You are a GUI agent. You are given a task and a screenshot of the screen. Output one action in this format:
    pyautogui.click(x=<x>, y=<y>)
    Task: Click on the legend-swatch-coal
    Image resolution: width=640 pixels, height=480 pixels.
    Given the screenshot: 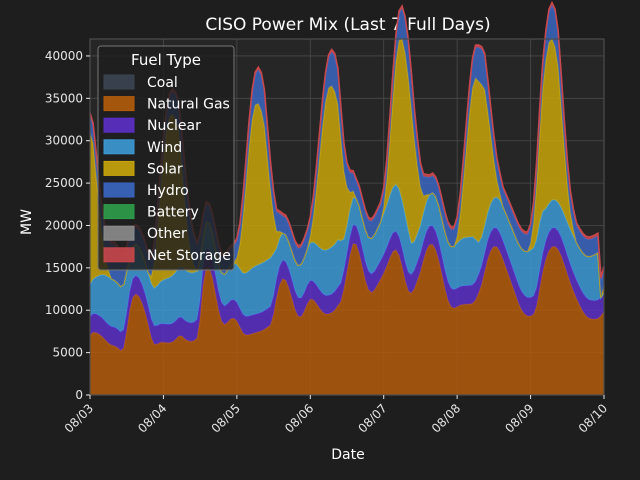 What is the action you would take?
    pyautogui.click(x=119, y=82)
    